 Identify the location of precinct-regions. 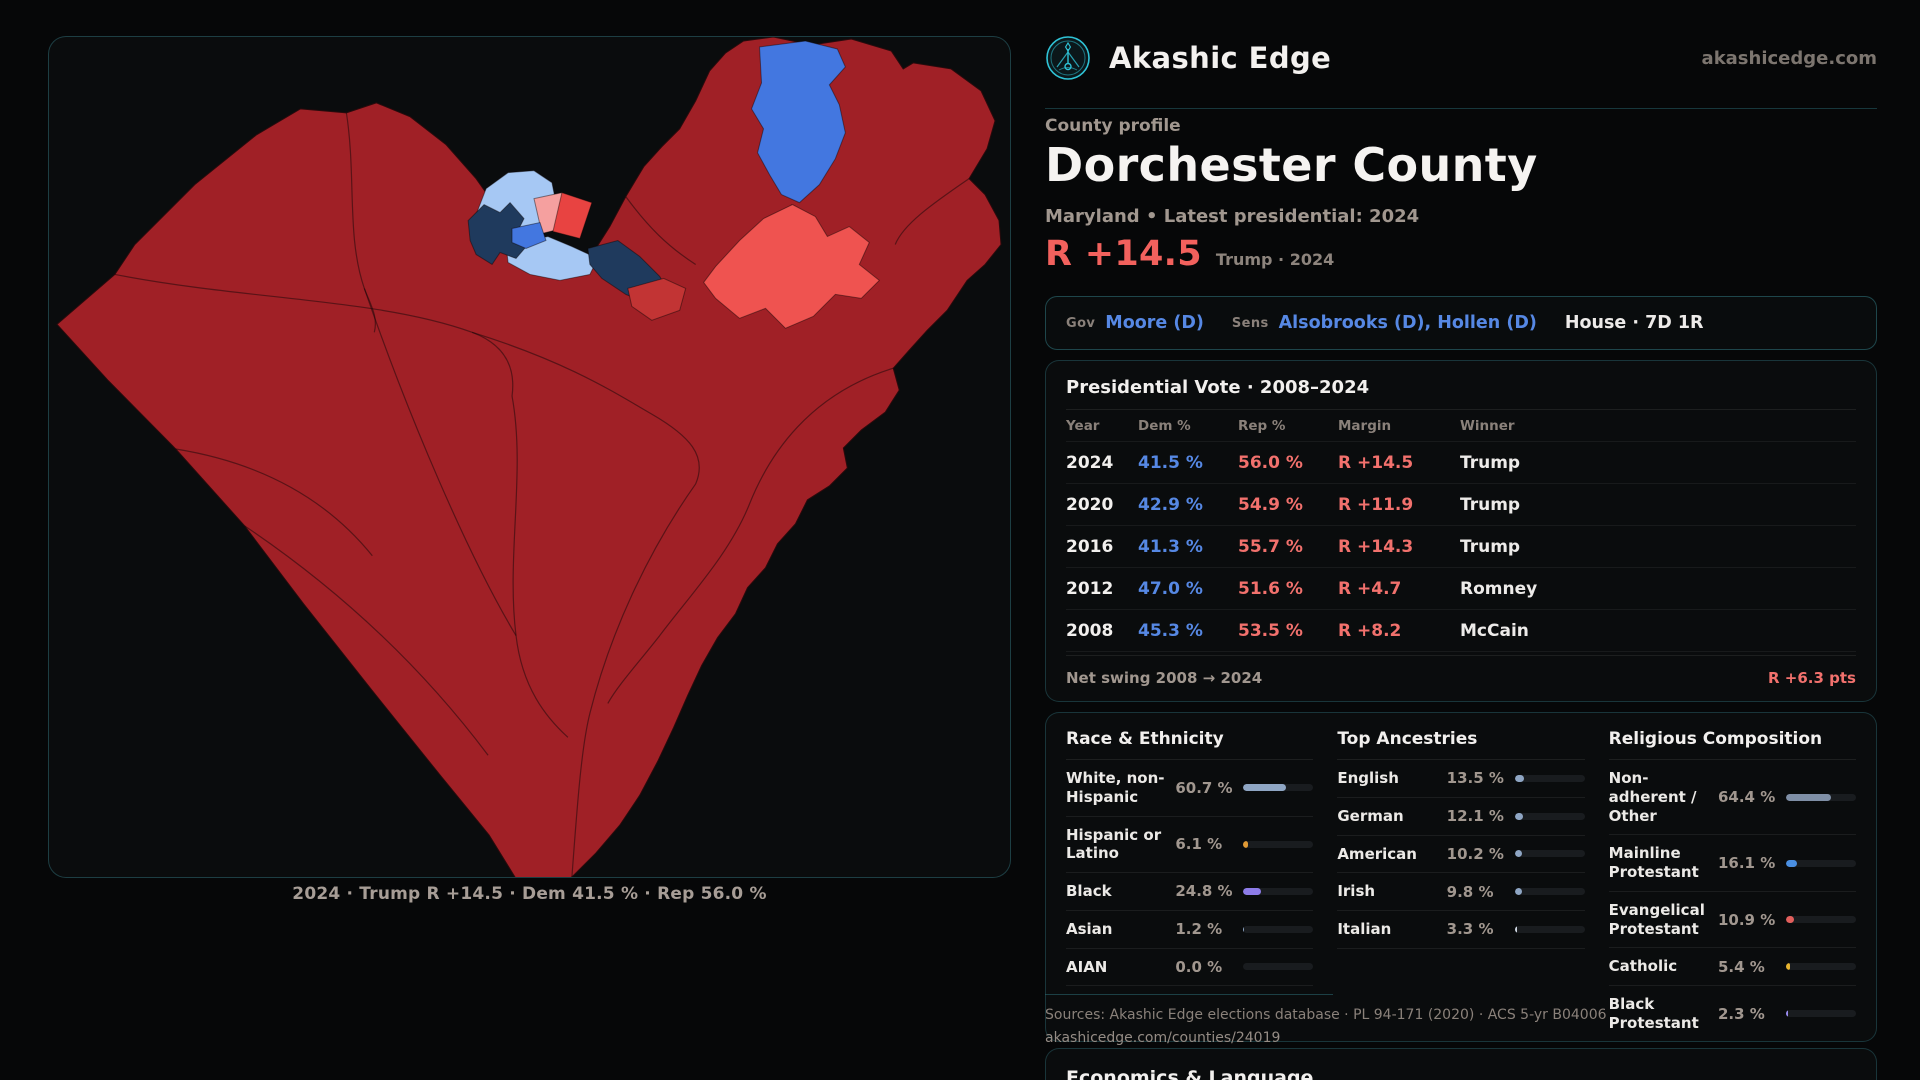
(674, 184).